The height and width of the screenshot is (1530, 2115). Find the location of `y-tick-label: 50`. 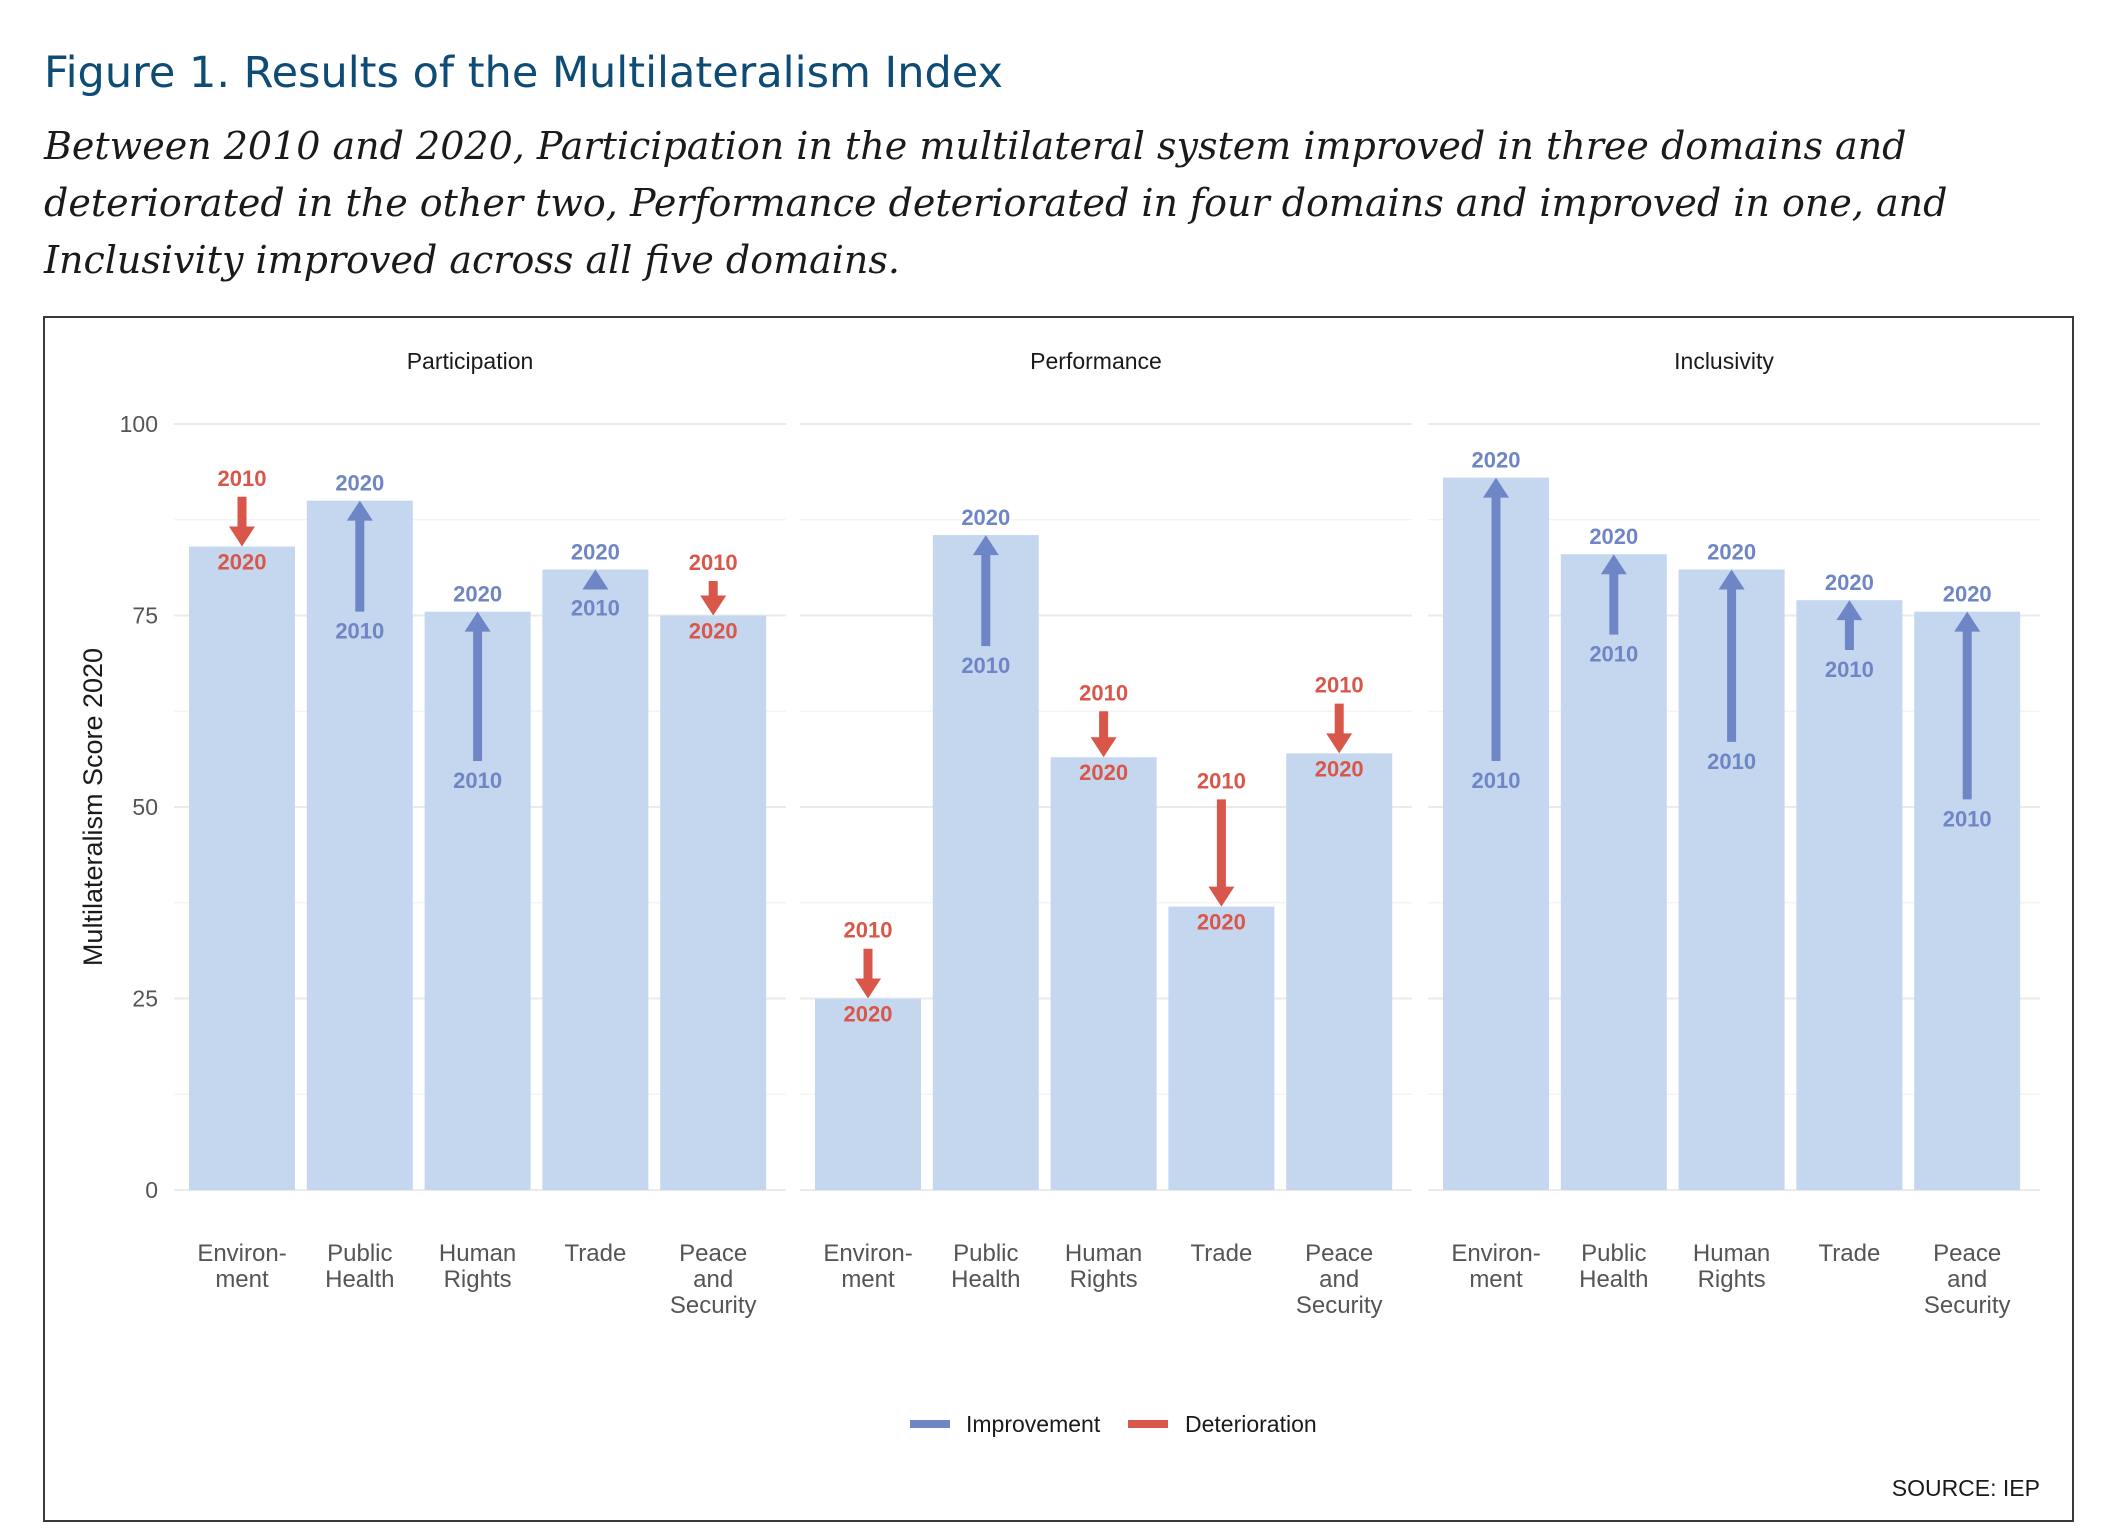

y-tick-label: 50 is located at coordinates (145, 807).